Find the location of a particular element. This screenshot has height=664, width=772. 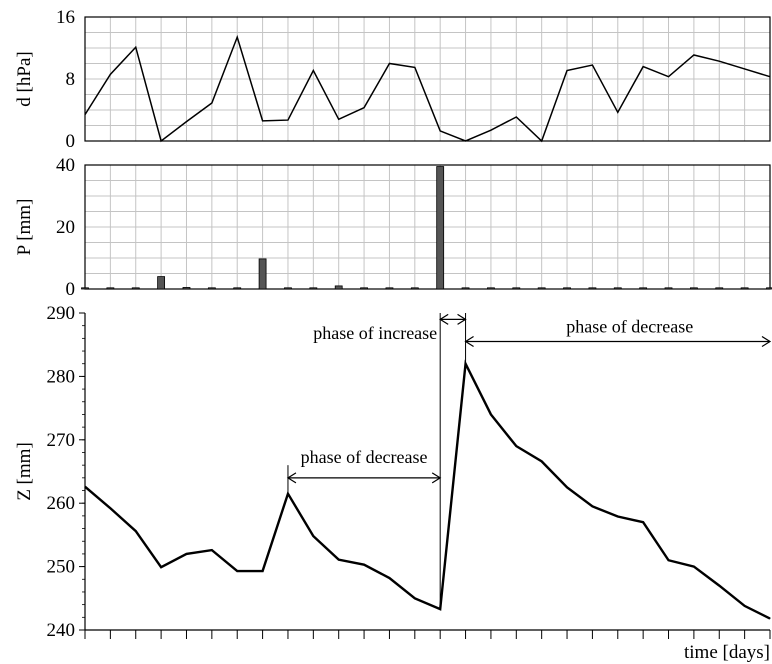

series-line is located at coordinates (427, 88).